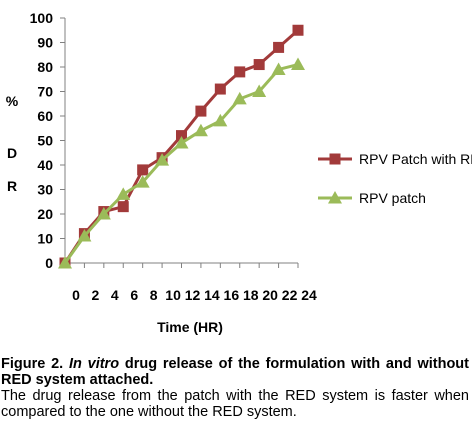 The height and width of the screenshot is (439, 472). Describe the element at coordinates (96, 295) in the screenshot. I see `x-tick-label: 2` at that location.